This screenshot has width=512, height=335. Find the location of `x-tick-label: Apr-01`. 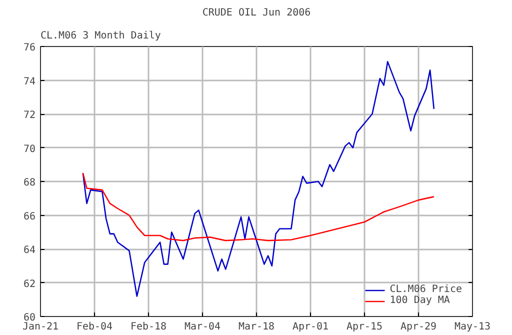

x-tick-label: Apr-01 is located at coordinates (310, 327).